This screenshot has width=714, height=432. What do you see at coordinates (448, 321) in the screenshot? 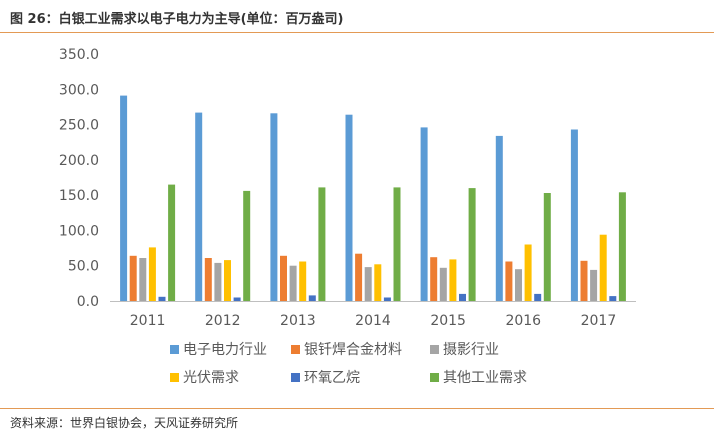
I see `x-tick-label: 2015` at bounding box center [448, 321].